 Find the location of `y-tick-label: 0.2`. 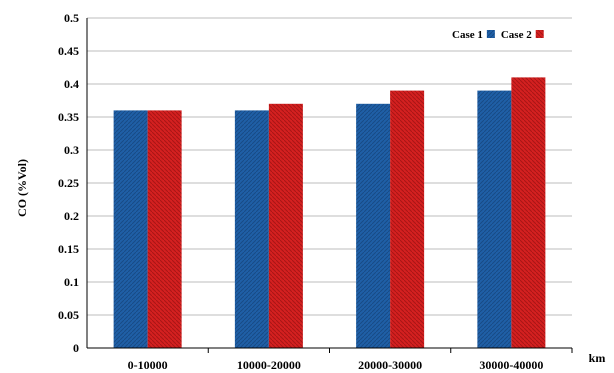

y-tick-label: 0.2 is located at coordinates (71, 216).